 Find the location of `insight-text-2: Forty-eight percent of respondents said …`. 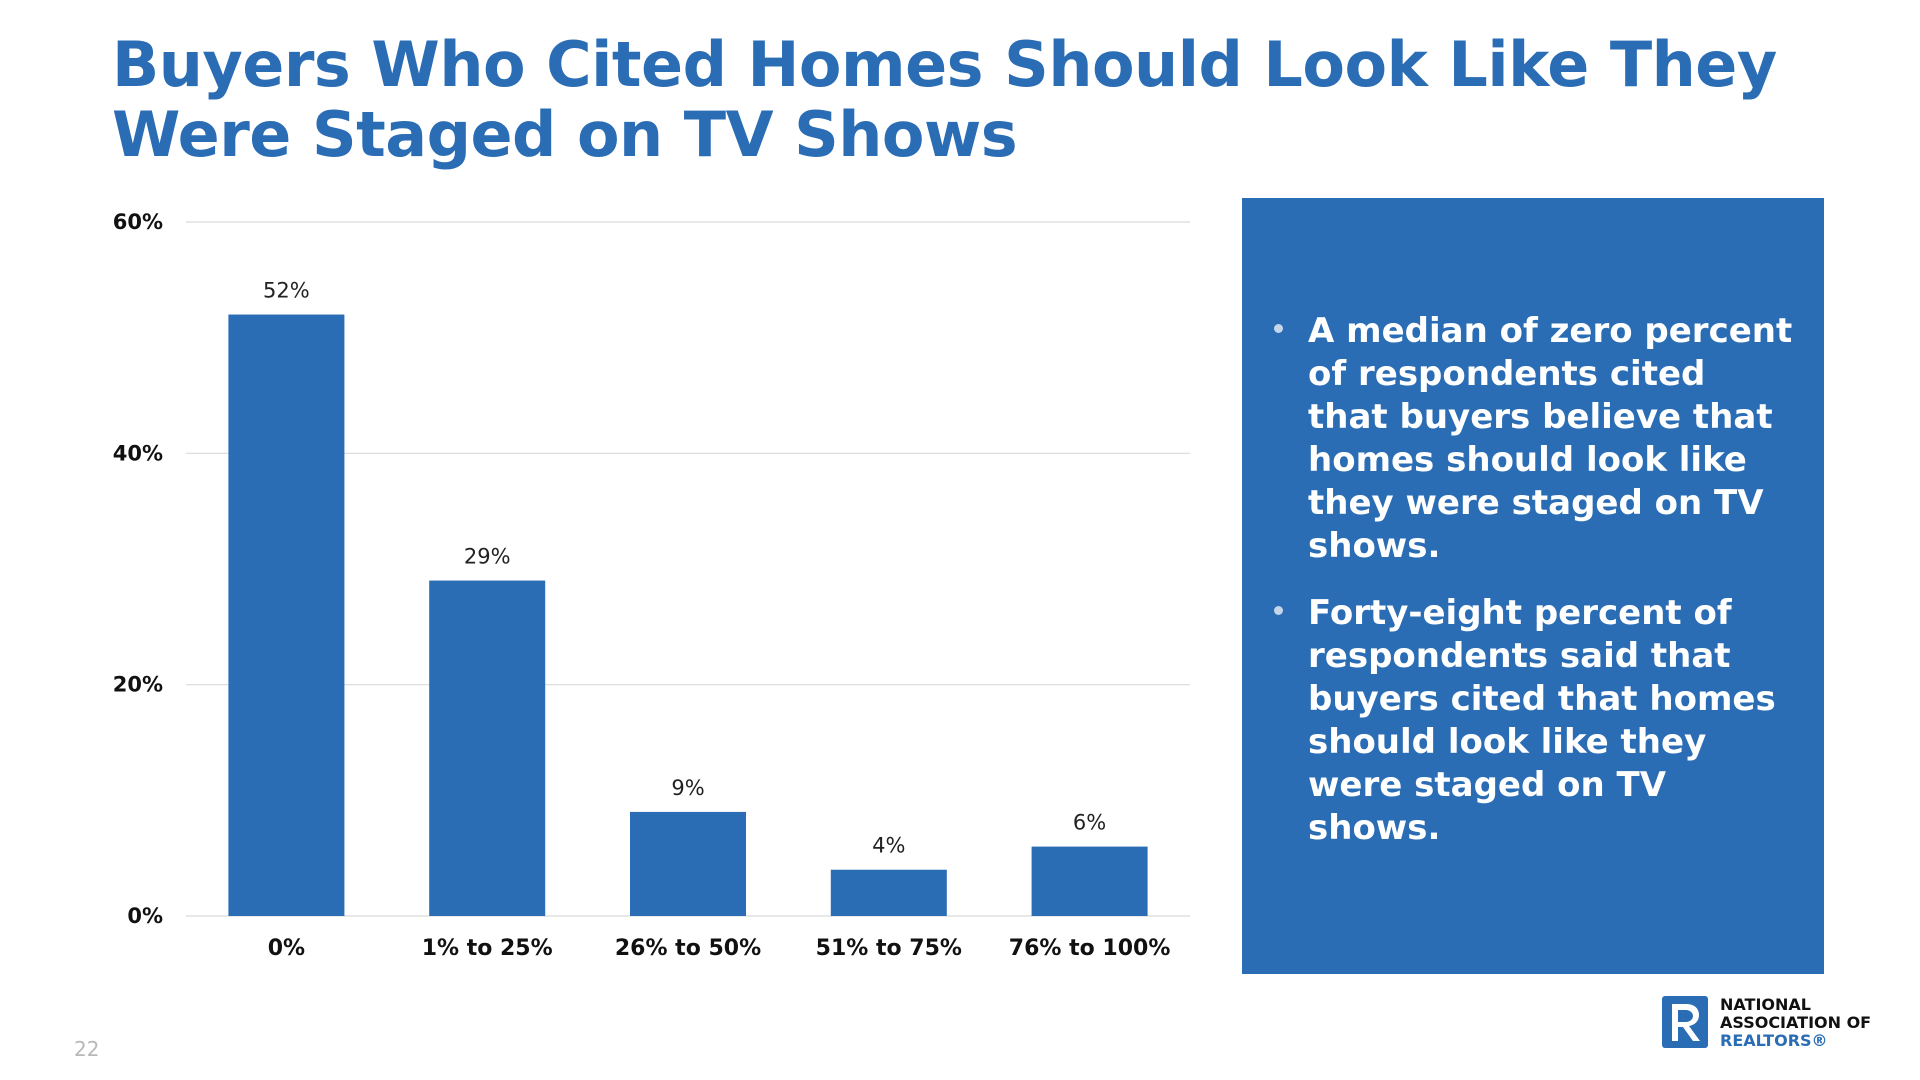

insight-text-2: Forty-eight percent of respondents said … is located at coordinates (1542, 720).